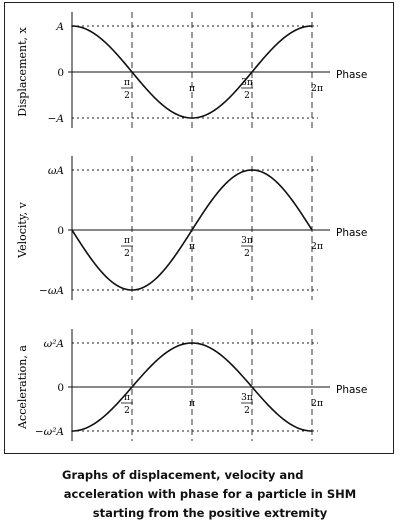 The height and width of the screenshot is (528, 400). Describe the element at coordinates (60, 73) in the screenshot. I see `displacement-y-tick-label: 0` at that location.